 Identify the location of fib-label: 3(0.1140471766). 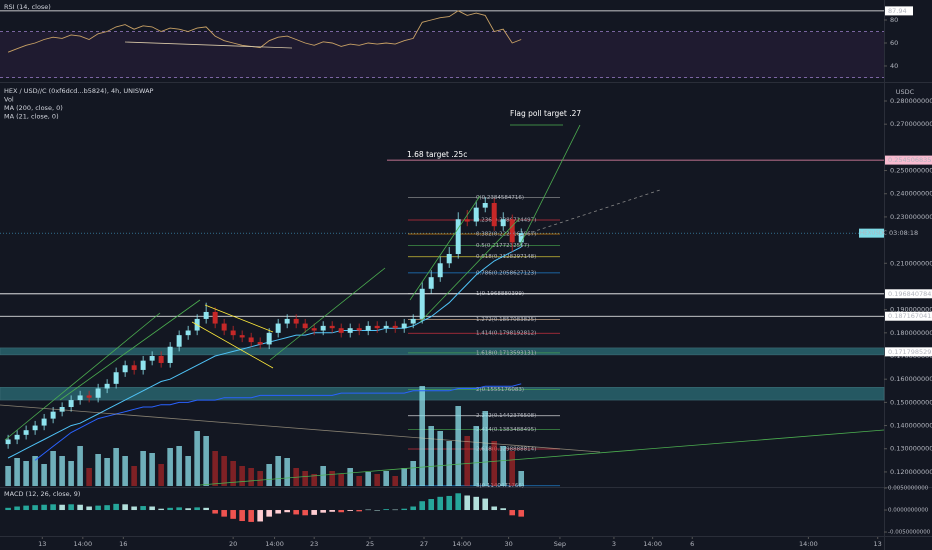
(500, 486).